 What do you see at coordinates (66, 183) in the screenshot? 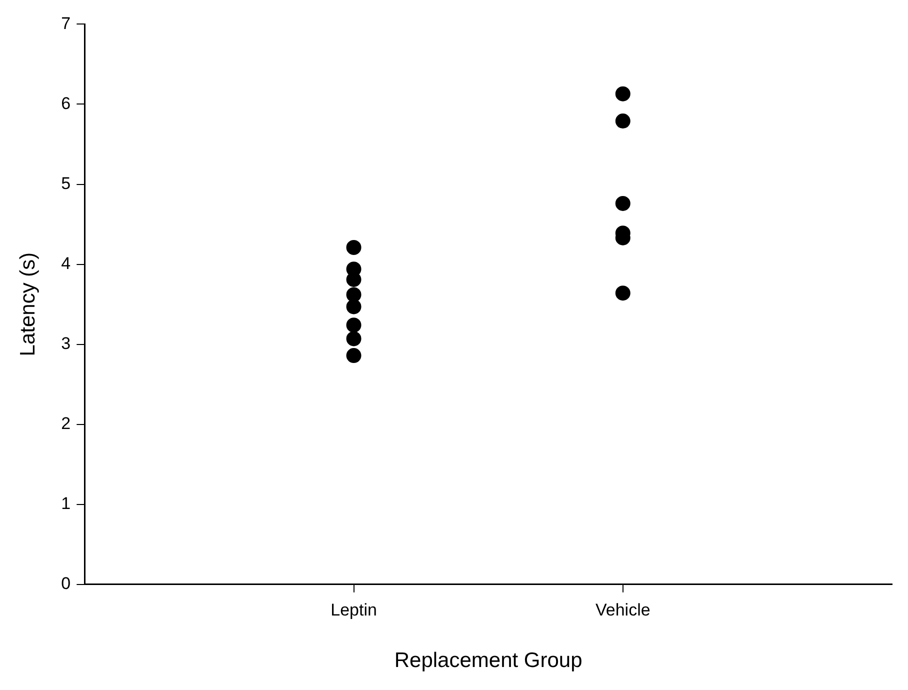
I see `y-tick-label: 5` at bounding box center [66, 183].